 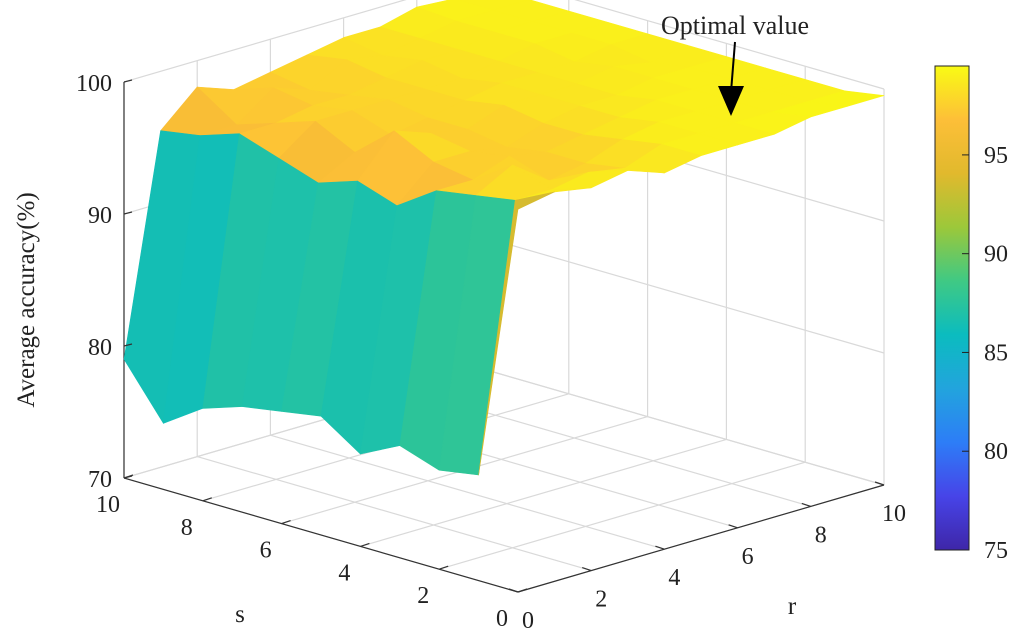 I want to click on z-tick-label: 100, so click(x=94, y=84).